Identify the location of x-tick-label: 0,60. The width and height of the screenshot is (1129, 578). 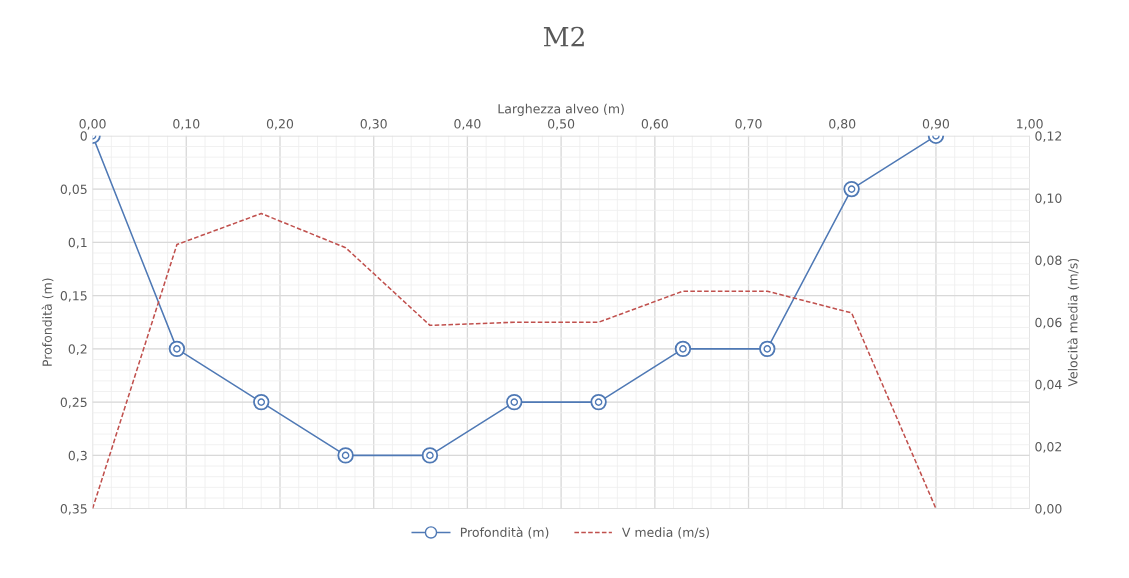
(654, 124).